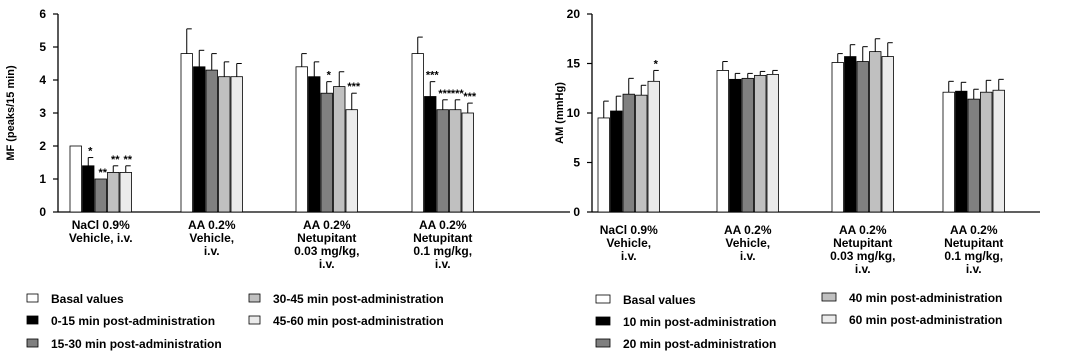 The image size is (1072, 363). Describe the element at coordinates (973, 256) in the screenshot. I see `category-label: 0.1 mg/kg,` at that location.